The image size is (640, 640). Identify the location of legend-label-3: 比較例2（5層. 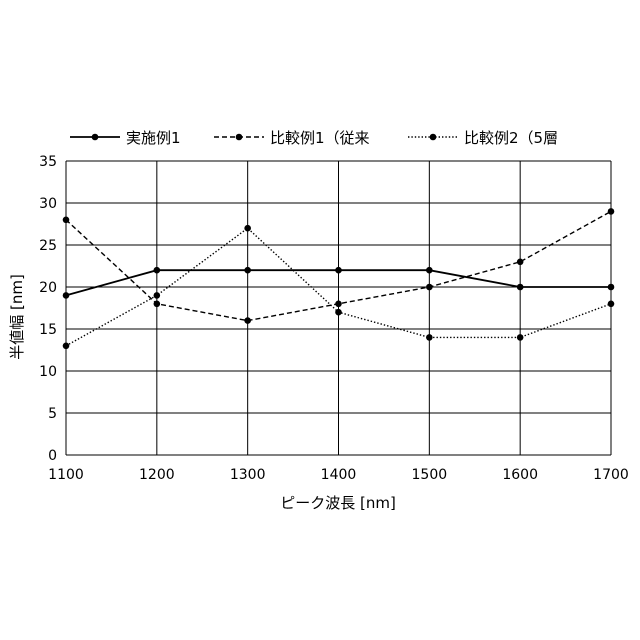
(511, 138).